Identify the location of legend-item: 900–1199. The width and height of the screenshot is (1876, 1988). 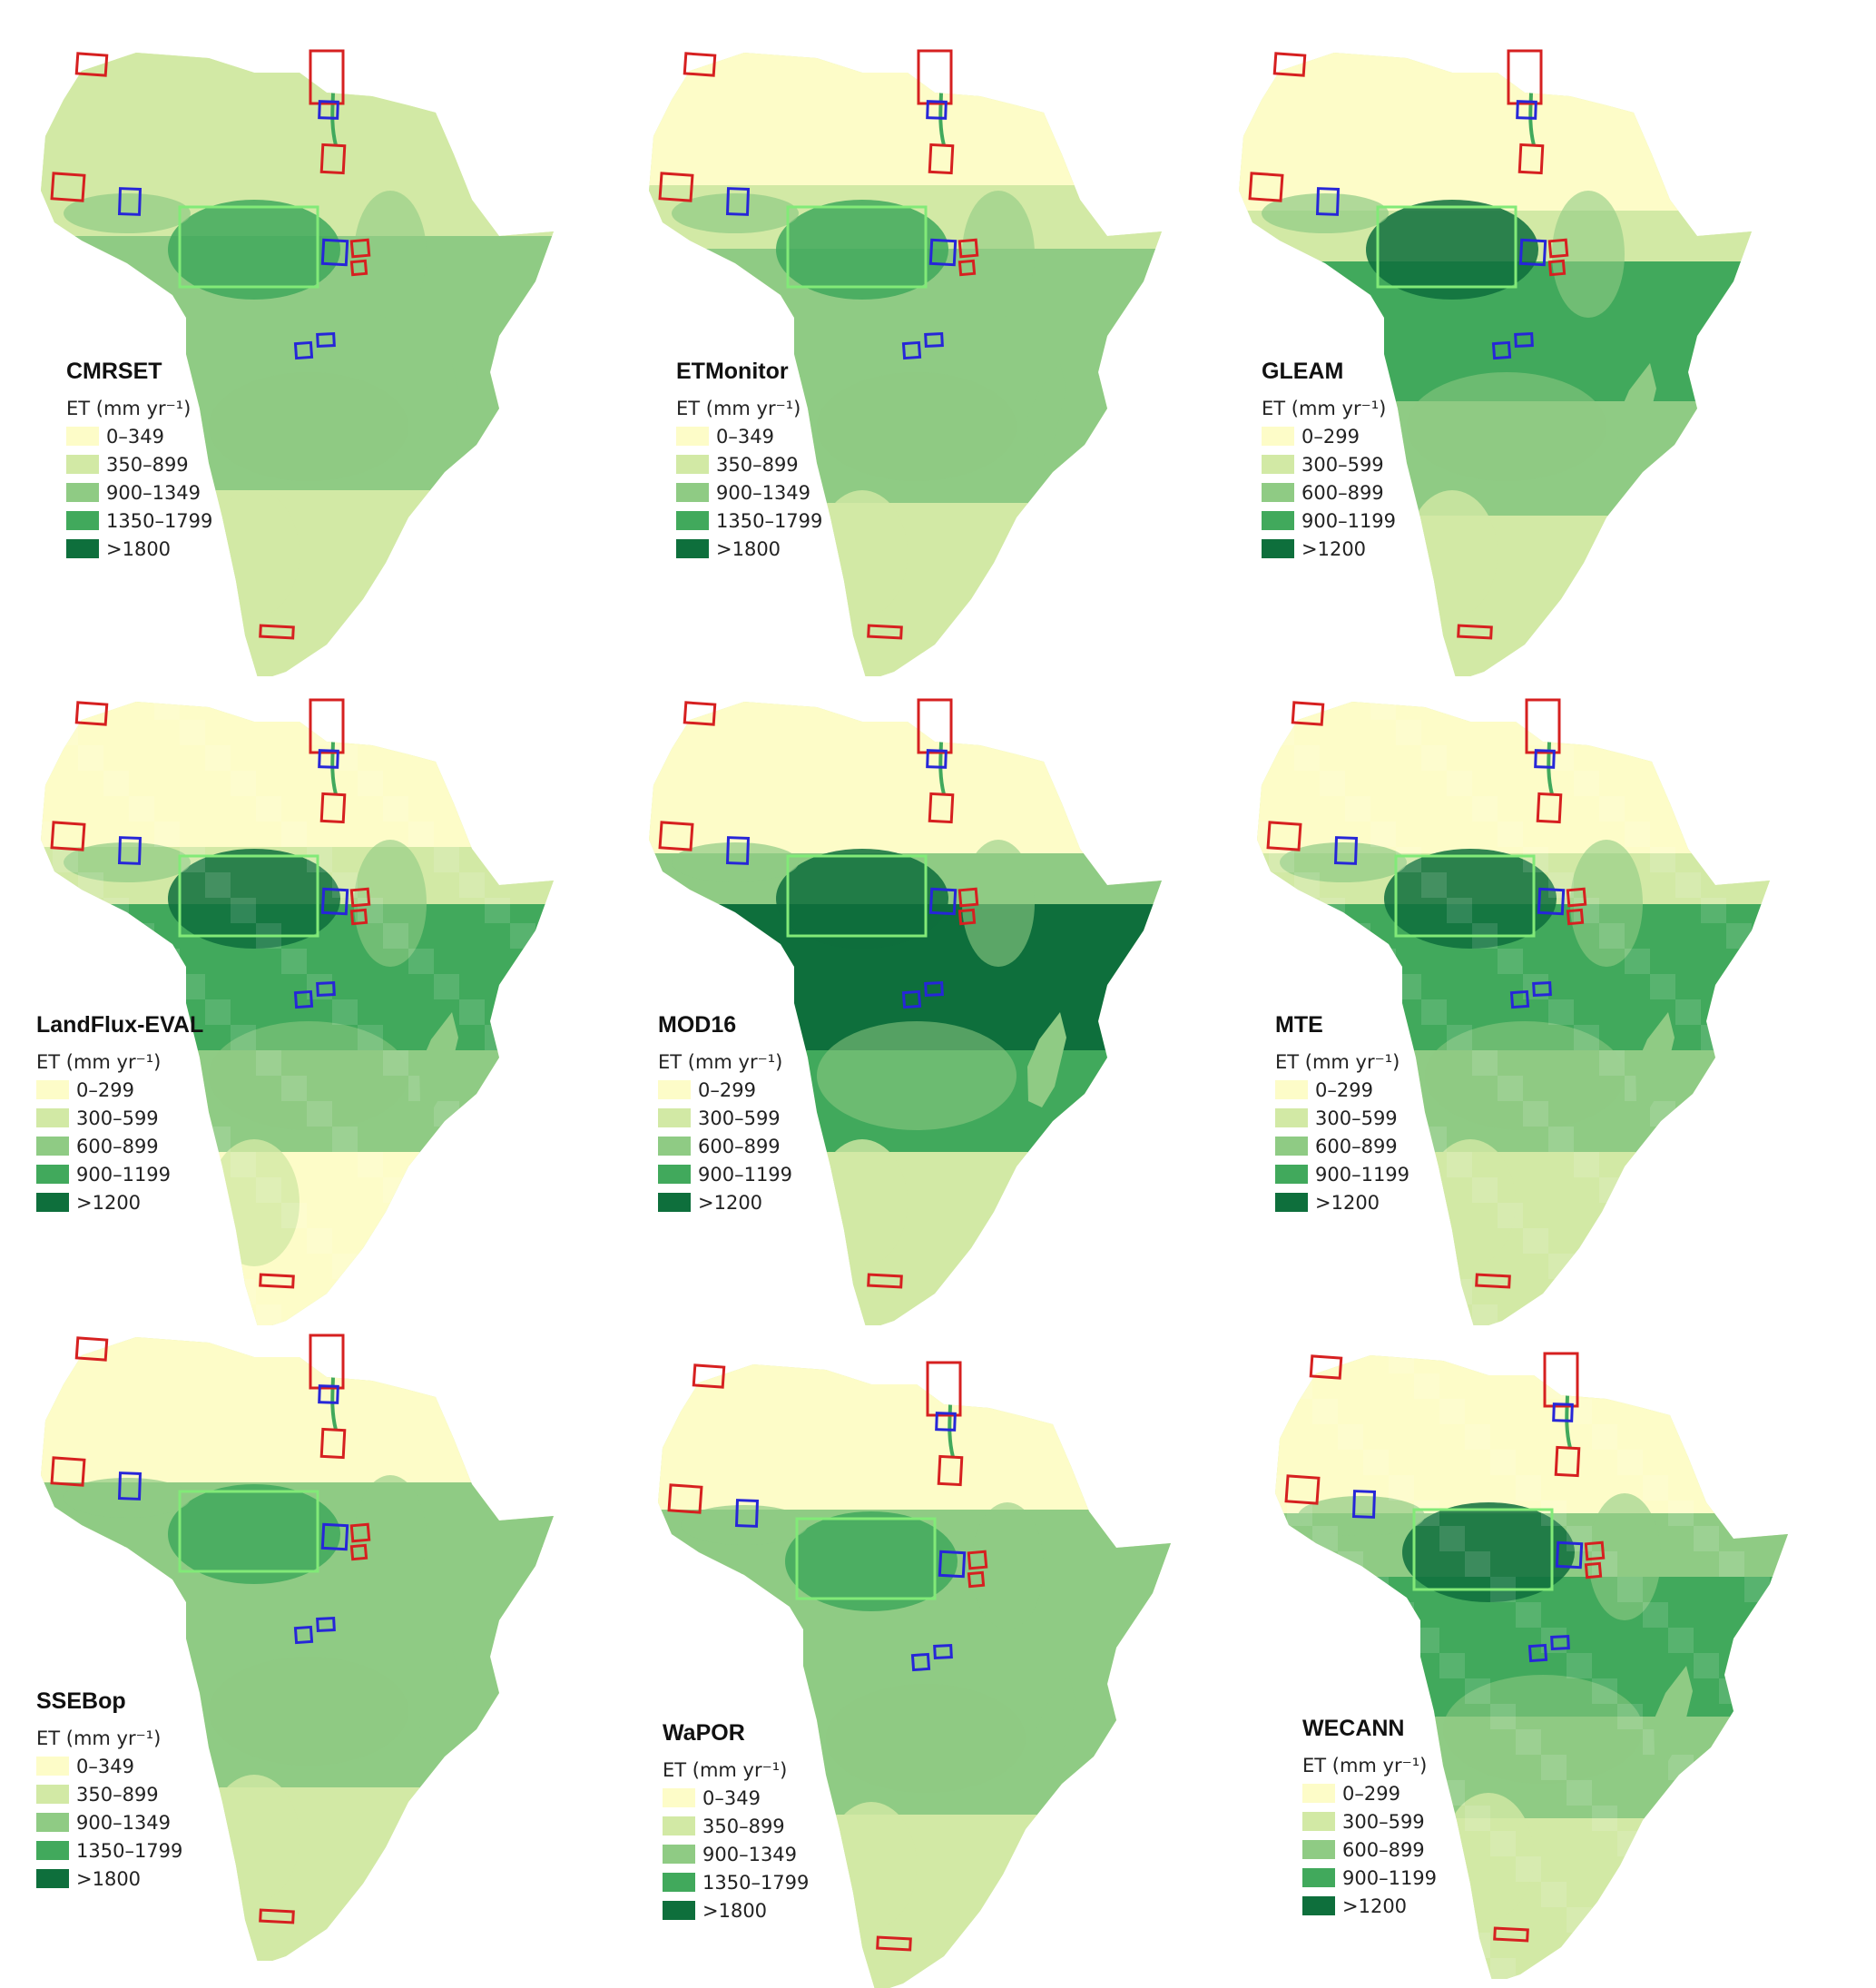
(104, 1174).